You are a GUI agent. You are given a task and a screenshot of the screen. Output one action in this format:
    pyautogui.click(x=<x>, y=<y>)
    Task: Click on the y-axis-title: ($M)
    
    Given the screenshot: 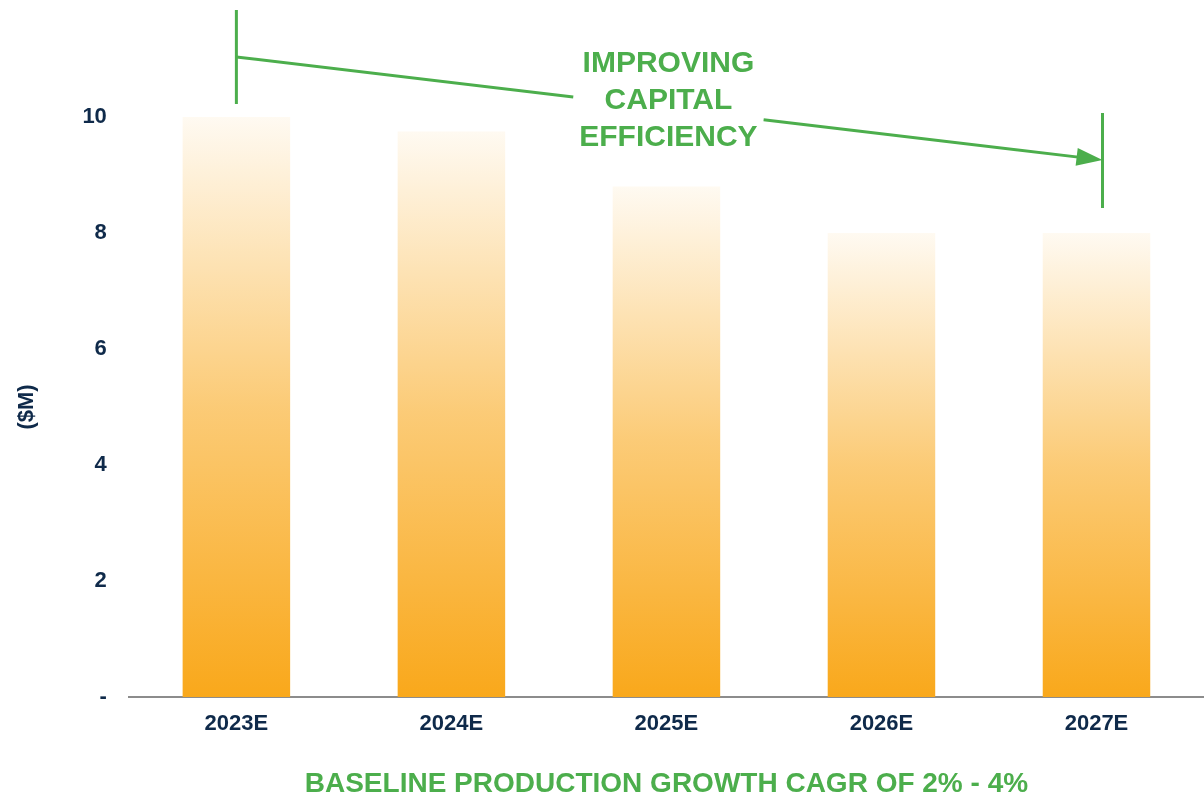 What is the action you would take?
    pyautogui.click(x=26, y=407)
    